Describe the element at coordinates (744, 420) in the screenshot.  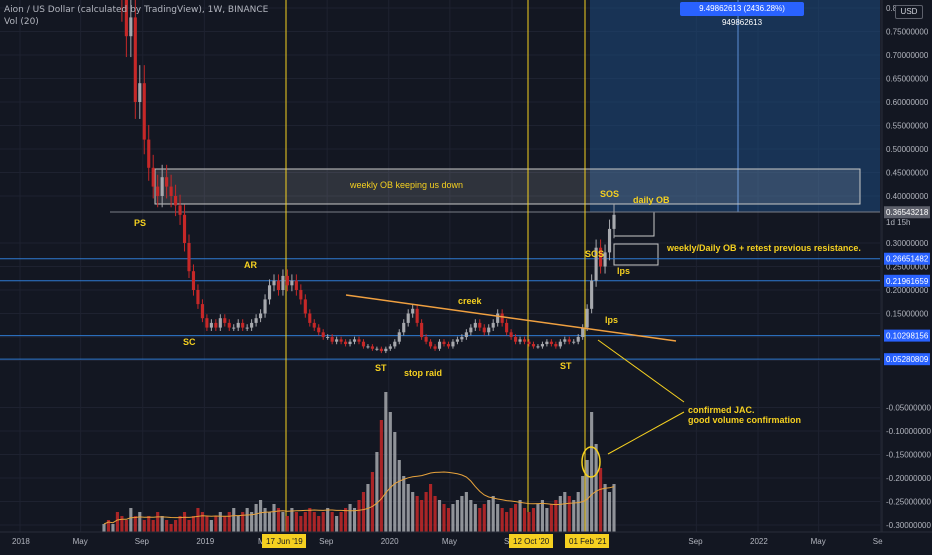
I see `volume-confirmation-label: good volume confirmation` at that location.